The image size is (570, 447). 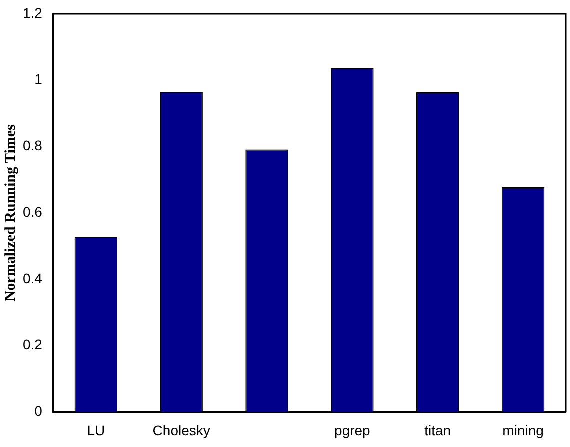 What do you see at coordinates (38, 411) in the screenshot?
I see `y-tick-label: 0` at bounding box center [38, 411].